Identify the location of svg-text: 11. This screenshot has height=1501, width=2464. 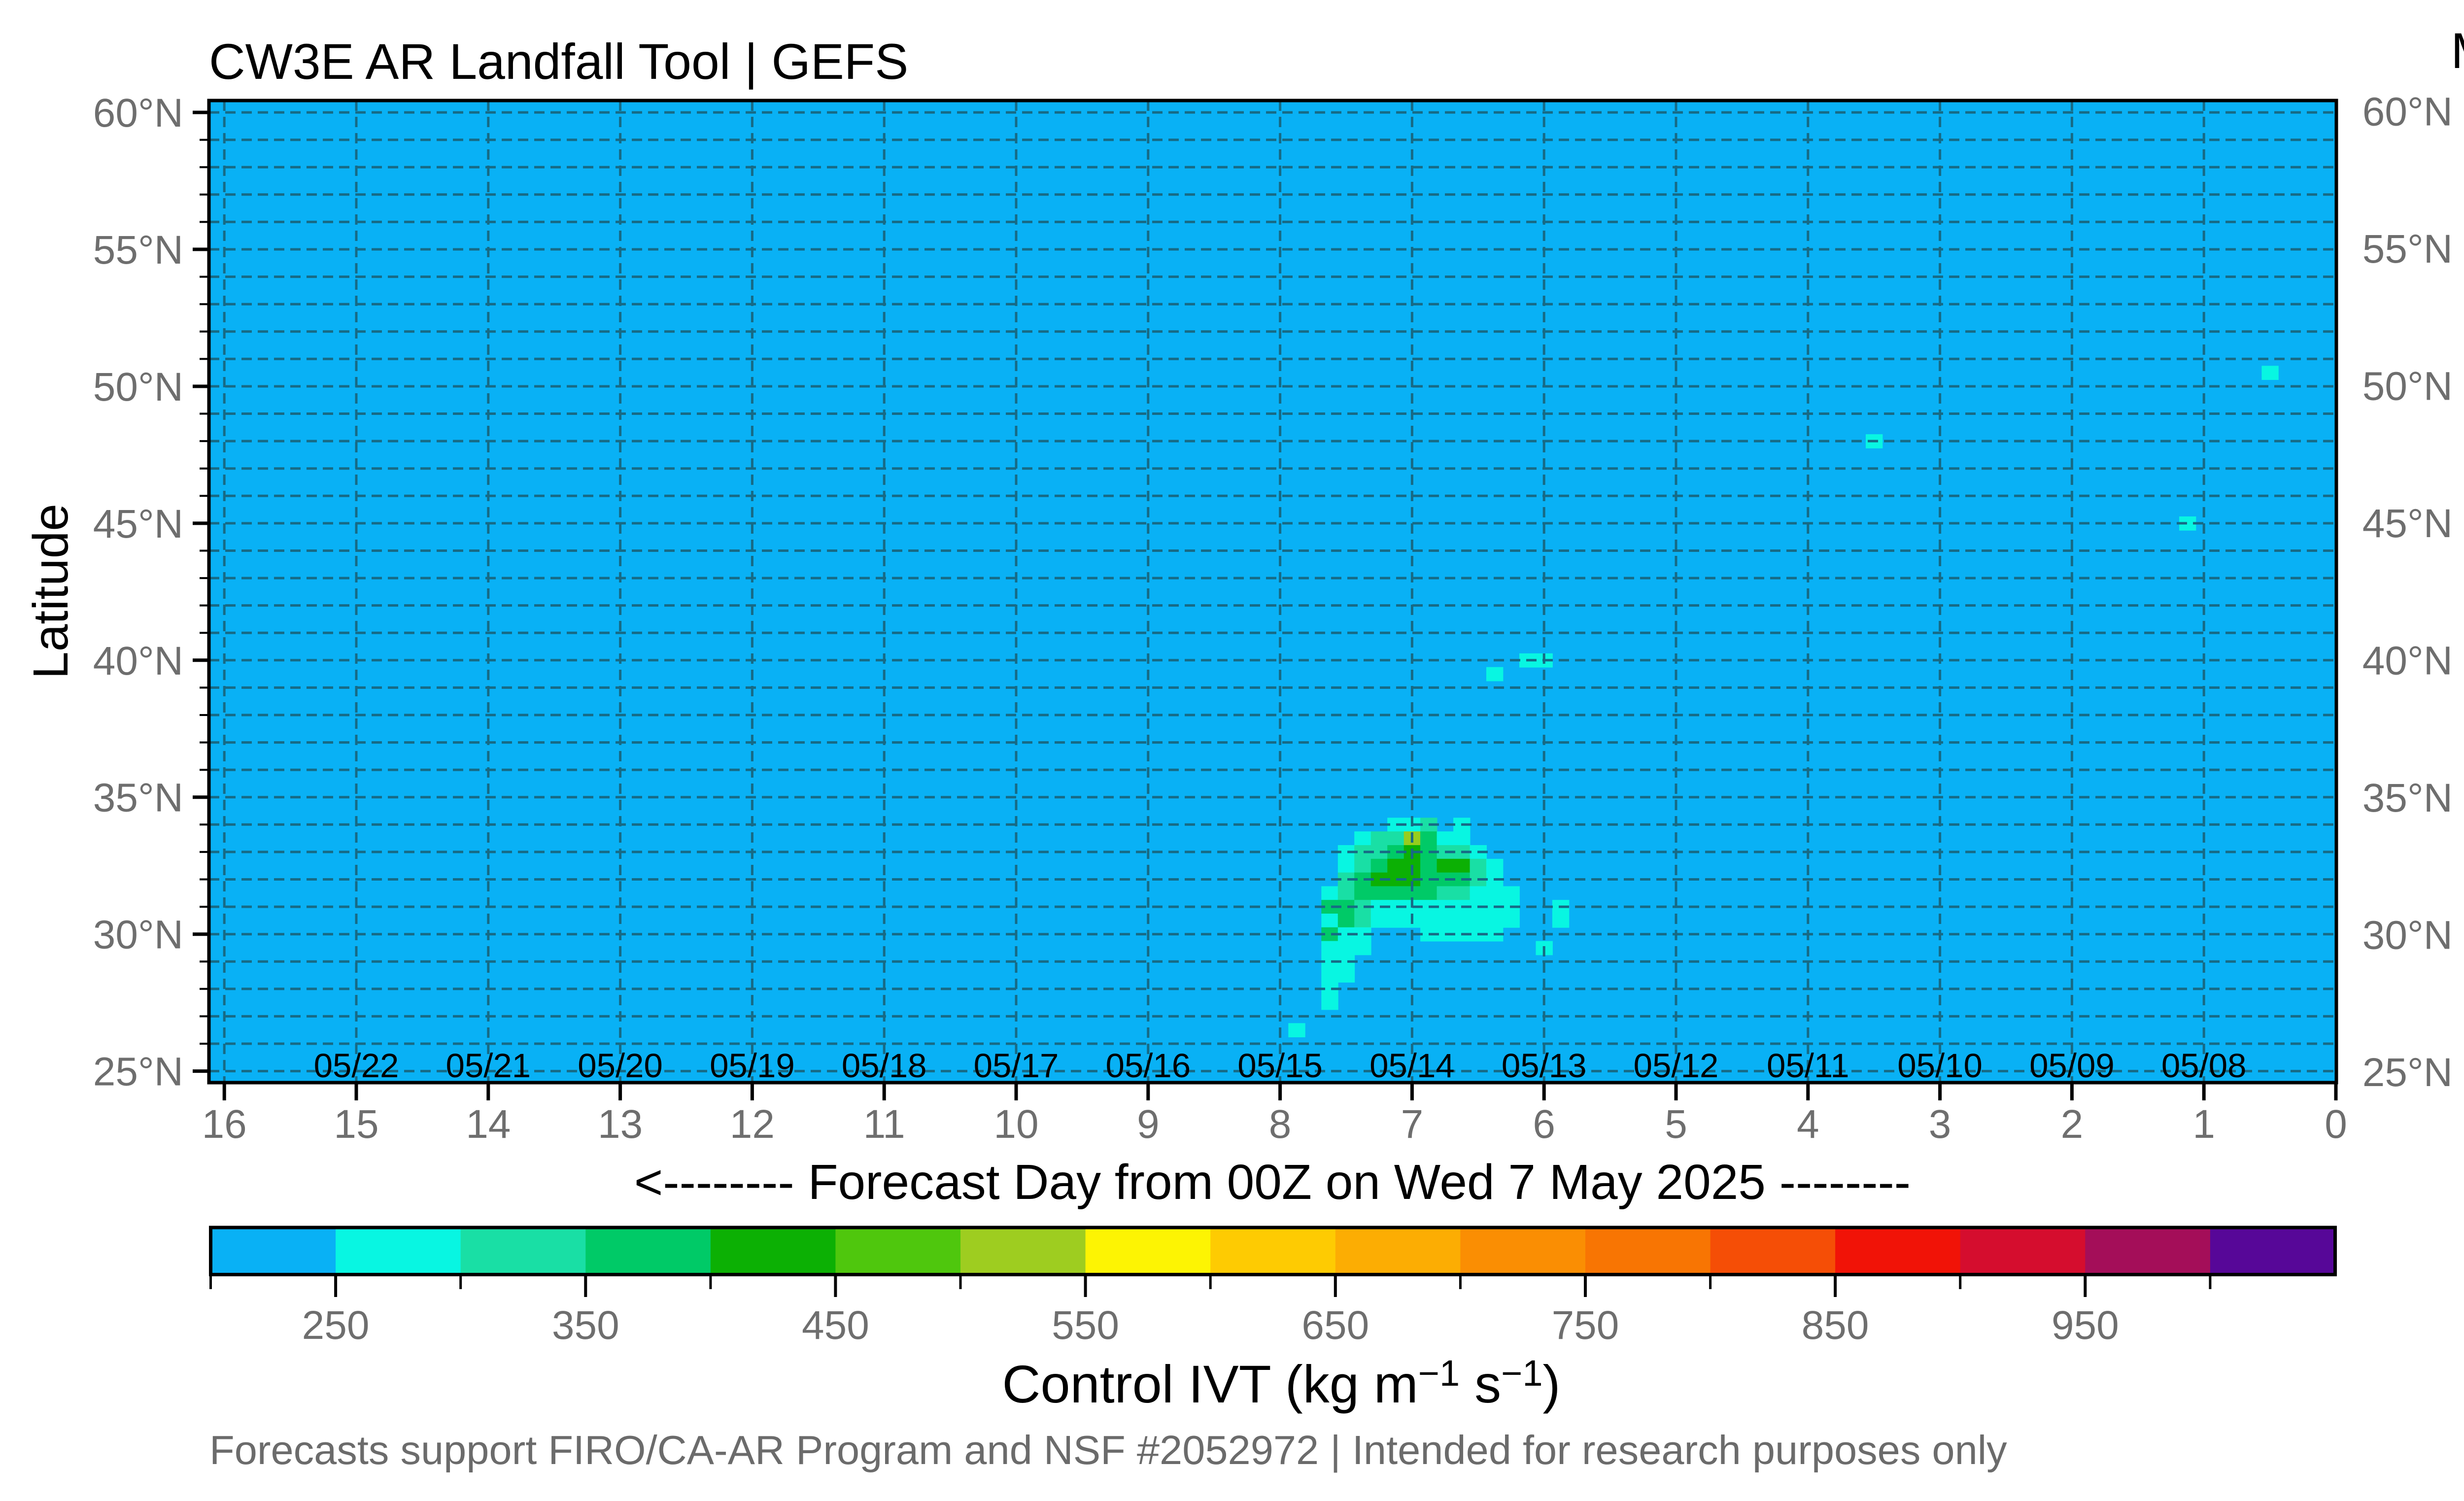
(884, 1124).